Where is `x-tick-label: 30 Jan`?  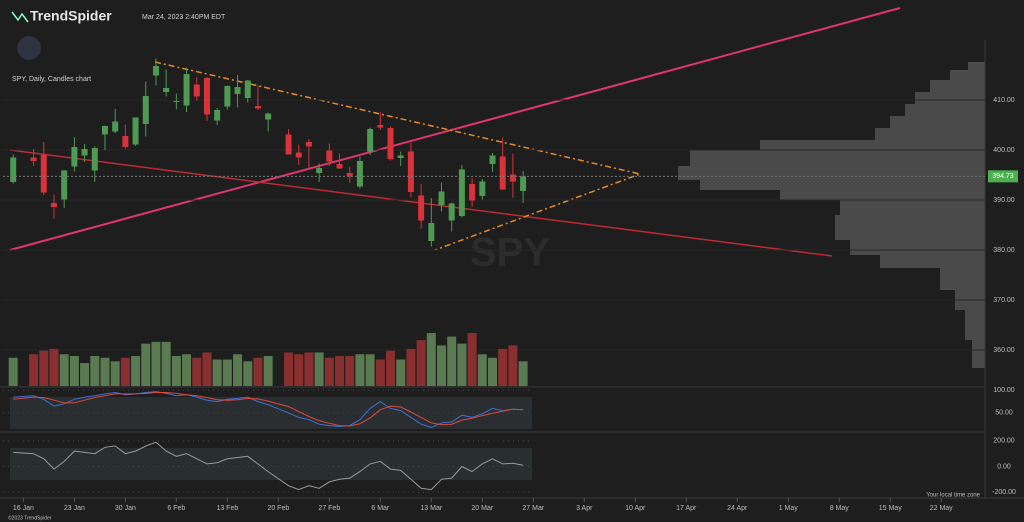 x-tick-label: 30 Jan is located at coordinates (125, 508).